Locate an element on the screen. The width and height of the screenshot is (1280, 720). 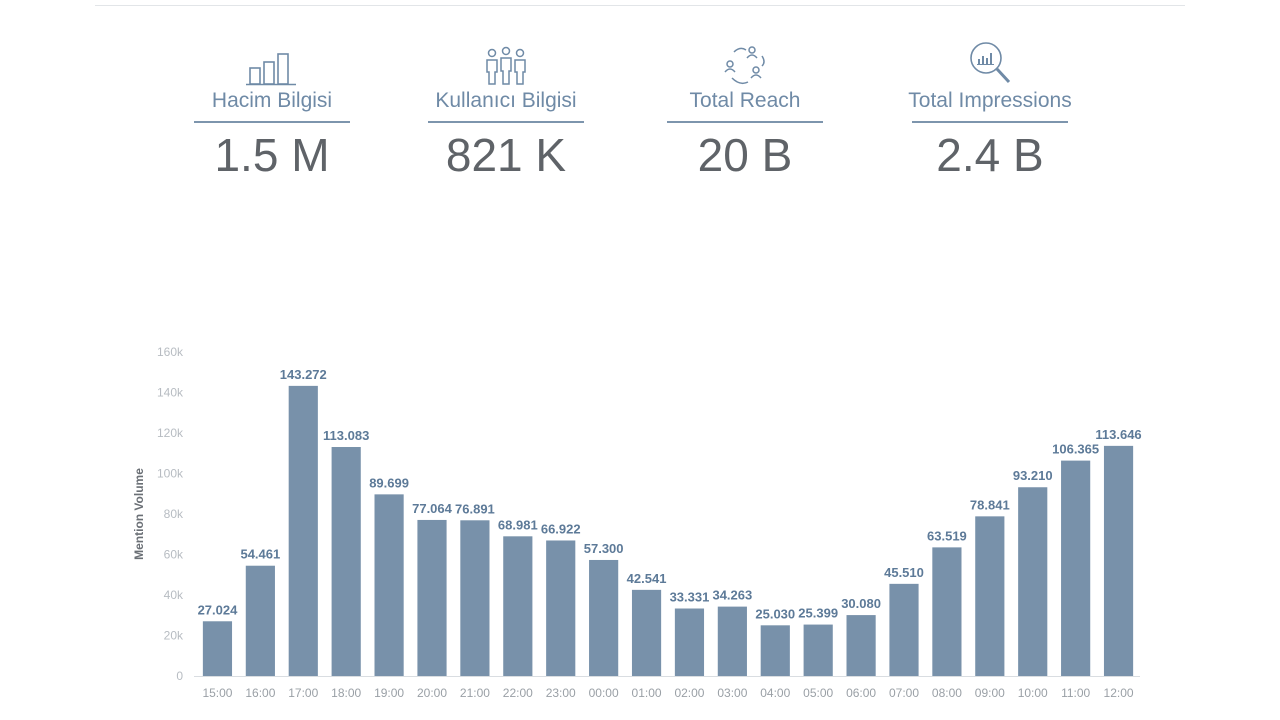
data-label: 68.981 is located at coordinates (518, 524).